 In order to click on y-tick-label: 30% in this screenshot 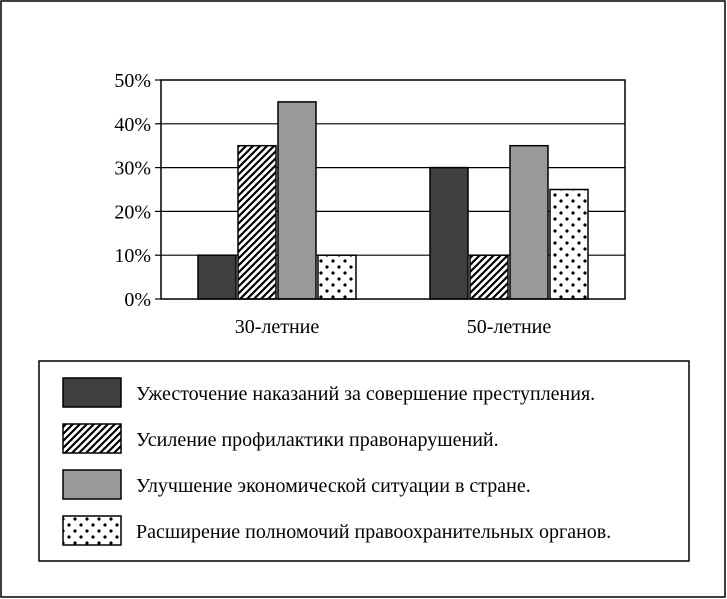, I will do `click(132, 169)`.